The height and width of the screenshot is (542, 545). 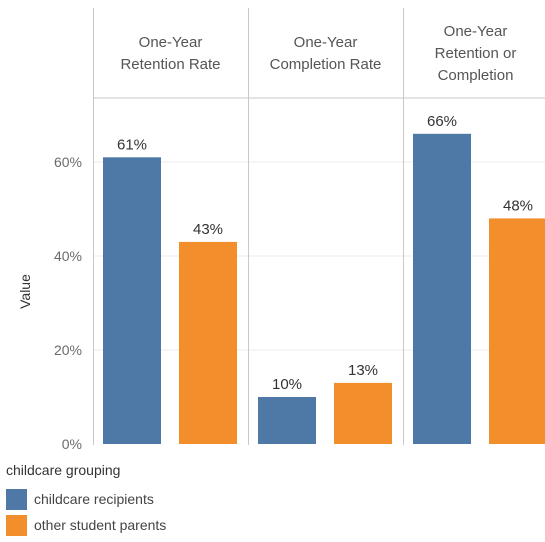 What do you see at coordinates (287, 384) in the screenshot?
I see `data-label: 10%` at bounding box center [287, 384].